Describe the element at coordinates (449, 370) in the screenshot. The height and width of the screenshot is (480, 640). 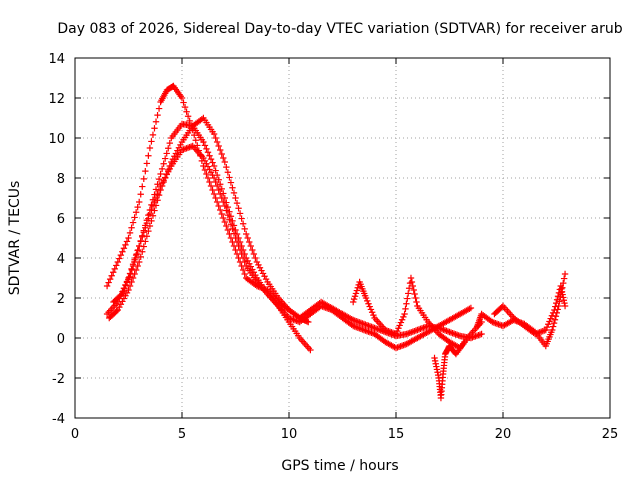
I see `series-track-f` at that location.